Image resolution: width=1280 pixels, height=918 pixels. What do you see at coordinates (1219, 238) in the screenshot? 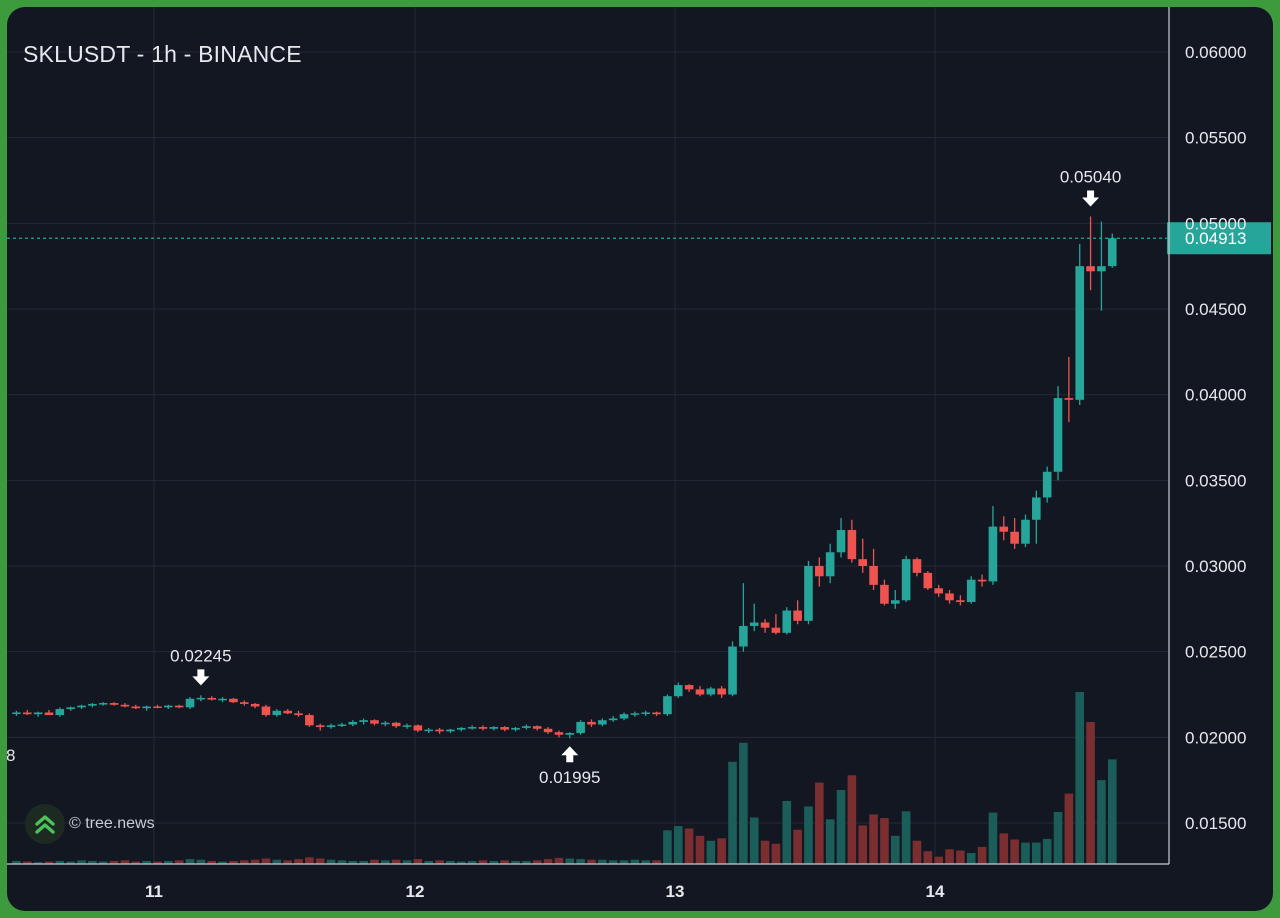
I see `last-price-tag` at bounding box center [1219, 238].